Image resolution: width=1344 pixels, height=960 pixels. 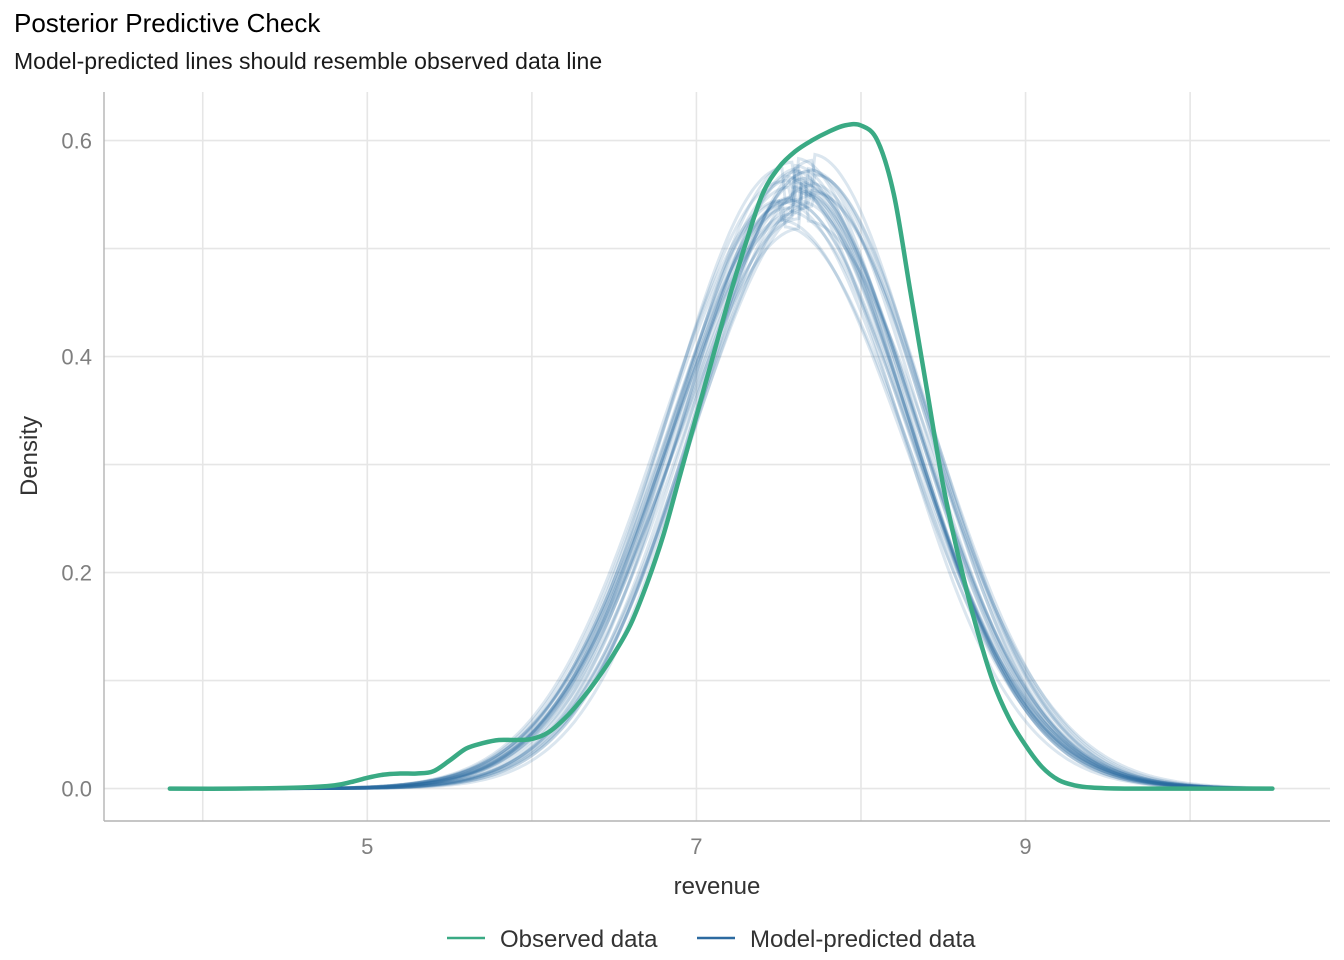 What do you see at coordinates (579, 939) in the screenshot?
I see `legend-label-observed: Observed data` at bounding box center [579, 939].